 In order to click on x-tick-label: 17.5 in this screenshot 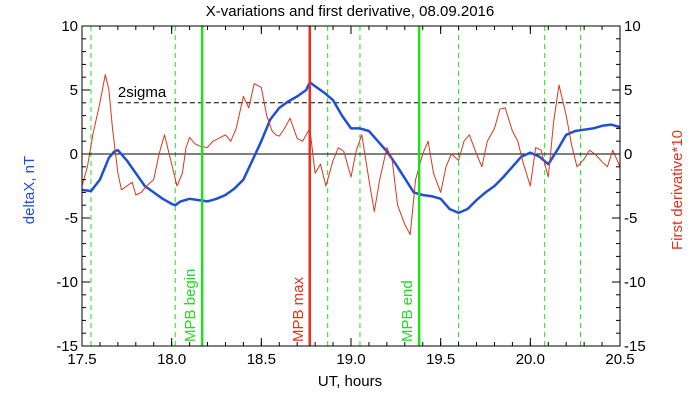, I will do `click(81, 359)`.